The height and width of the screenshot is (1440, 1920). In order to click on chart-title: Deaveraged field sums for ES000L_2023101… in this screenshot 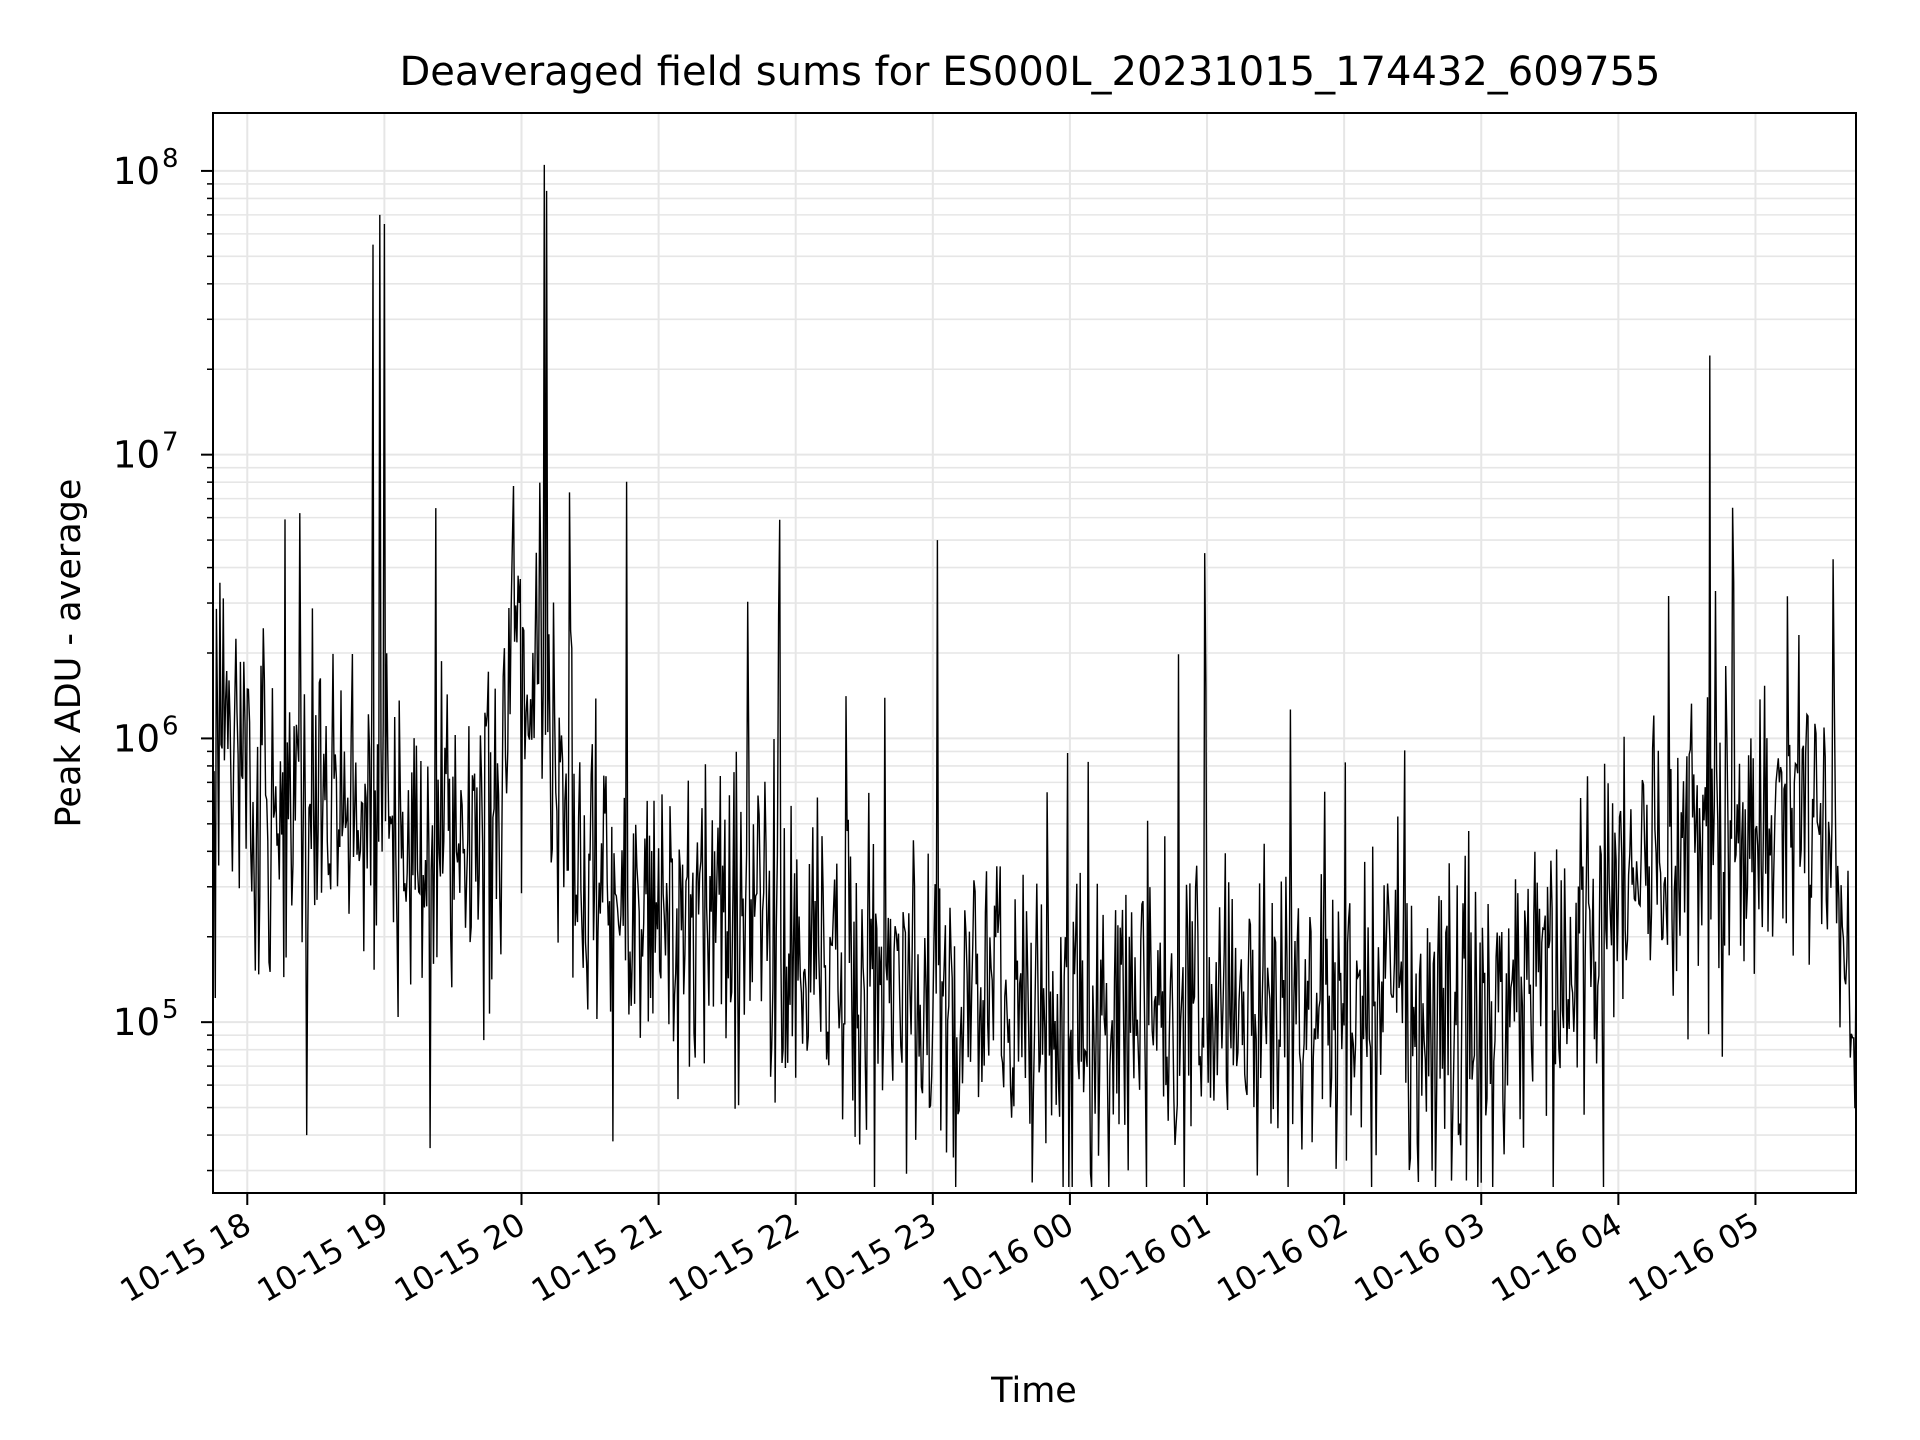, I will do `click(1030, 72)`.